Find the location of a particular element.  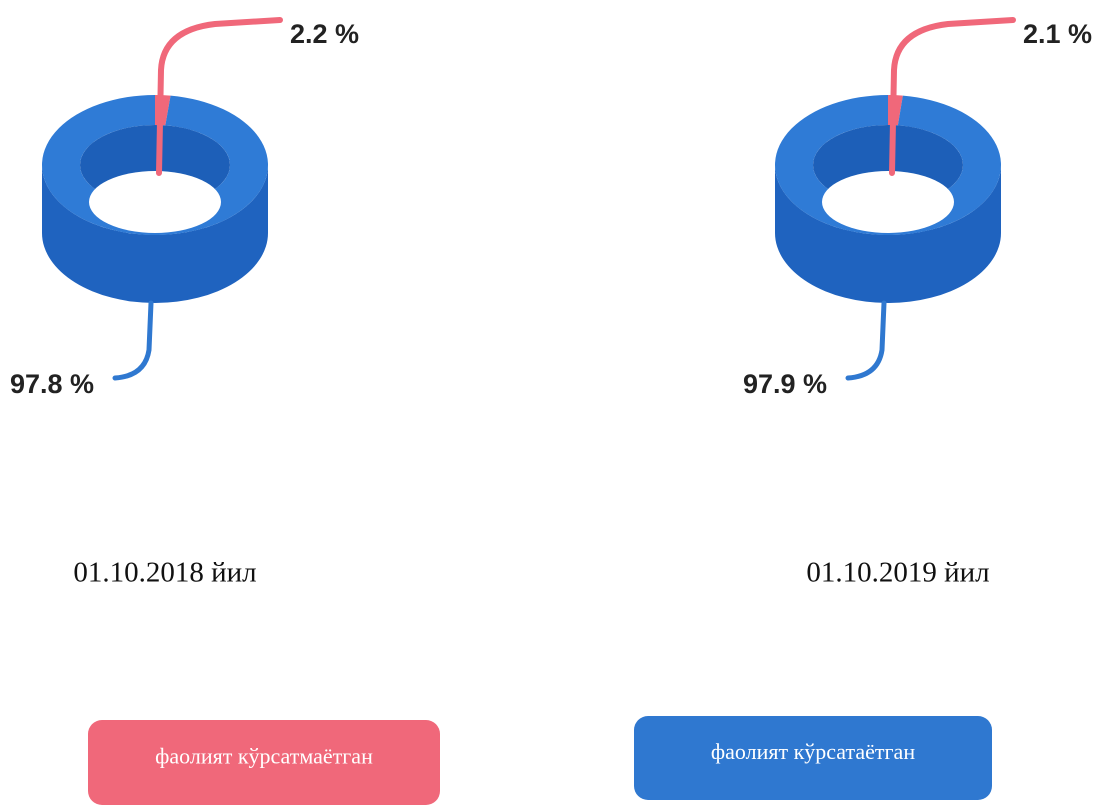

value-label: 97.8 % is located at coordinates (52, 384).